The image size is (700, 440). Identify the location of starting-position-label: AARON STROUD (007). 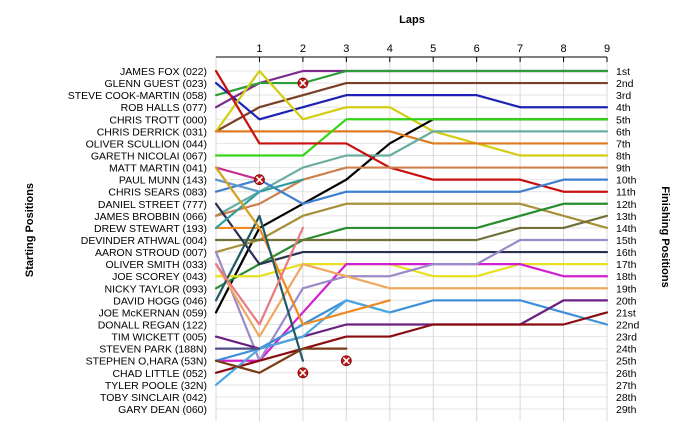
(151, 253).